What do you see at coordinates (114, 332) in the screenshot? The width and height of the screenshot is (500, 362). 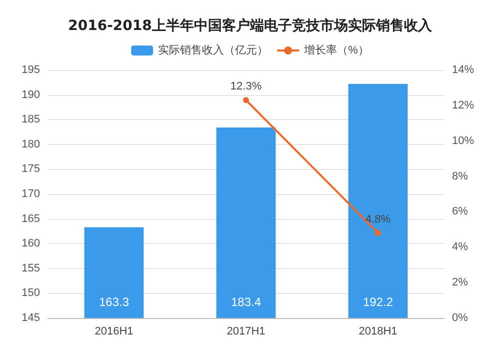 I see `x-tick-label: 2016H1` at bounding box center [114, 332].